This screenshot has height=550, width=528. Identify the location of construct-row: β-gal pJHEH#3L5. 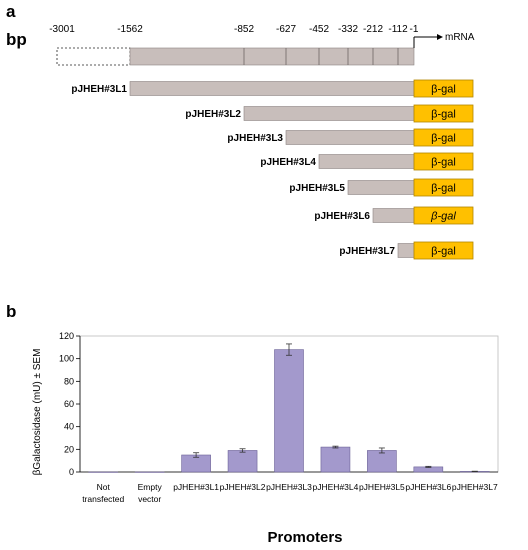
(381, 187).